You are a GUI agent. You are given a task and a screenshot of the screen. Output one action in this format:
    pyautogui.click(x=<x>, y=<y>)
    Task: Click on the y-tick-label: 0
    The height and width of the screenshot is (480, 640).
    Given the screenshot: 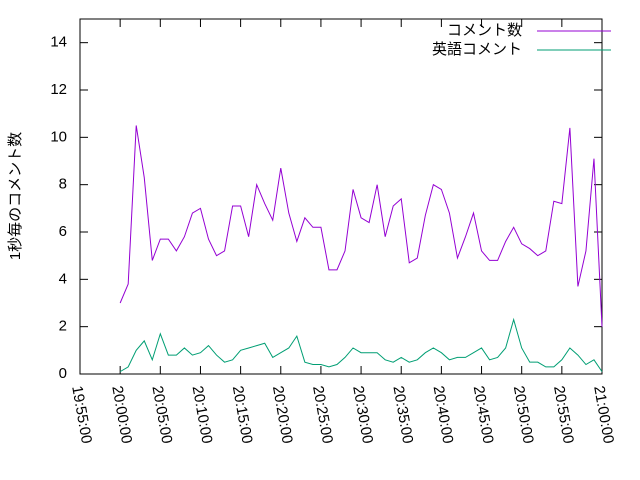 What is the action you would take?
    pyautogui.click(x=63, y=373)
    